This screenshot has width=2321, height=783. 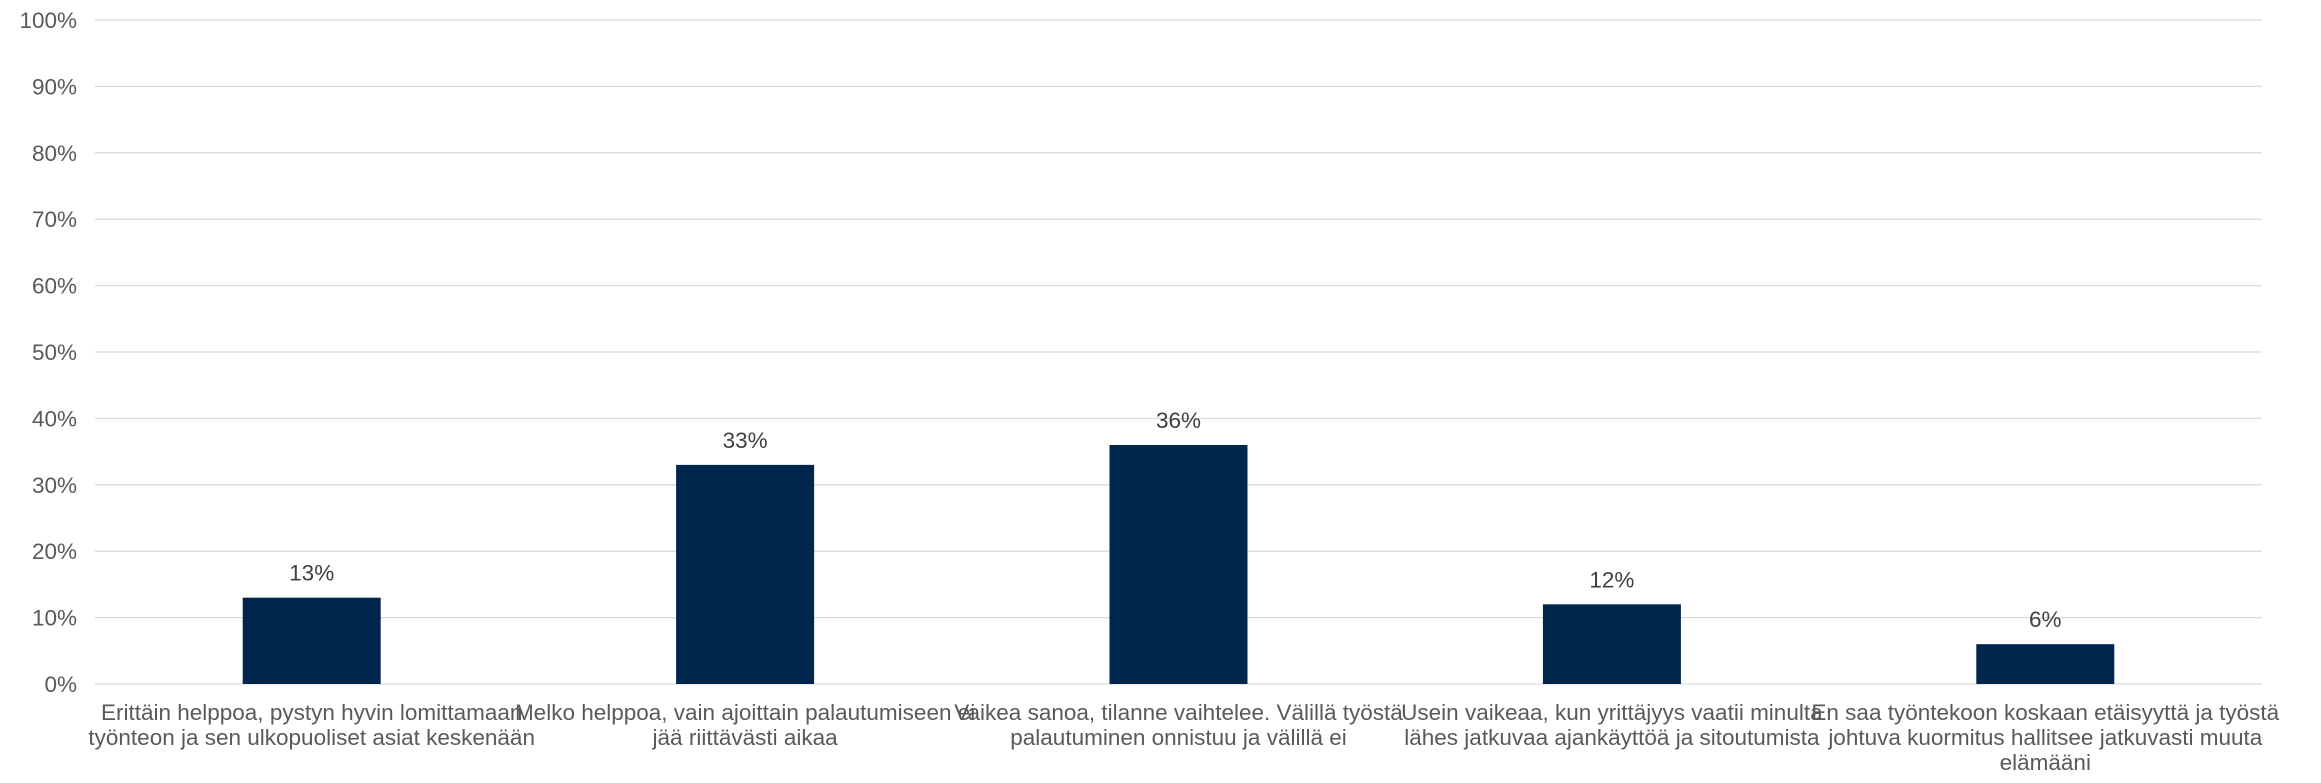 I want to click on y-tick-label: 10%, so click(x=54, y=618).